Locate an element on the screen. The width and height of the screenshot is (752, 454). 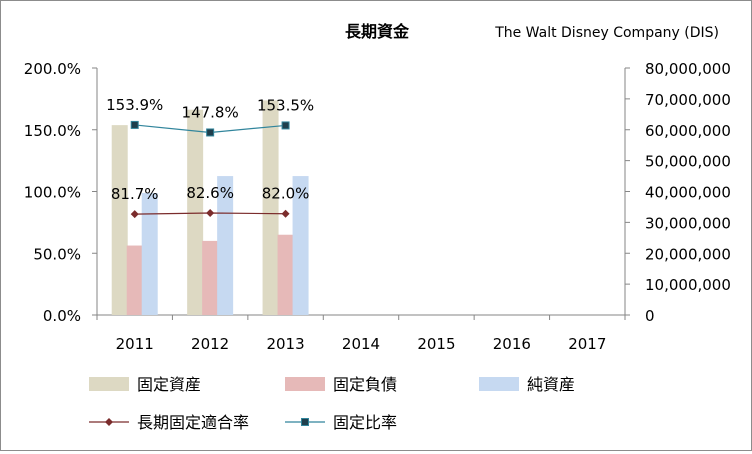
bar-純資産-2013 is located at coordinates (300, 245).